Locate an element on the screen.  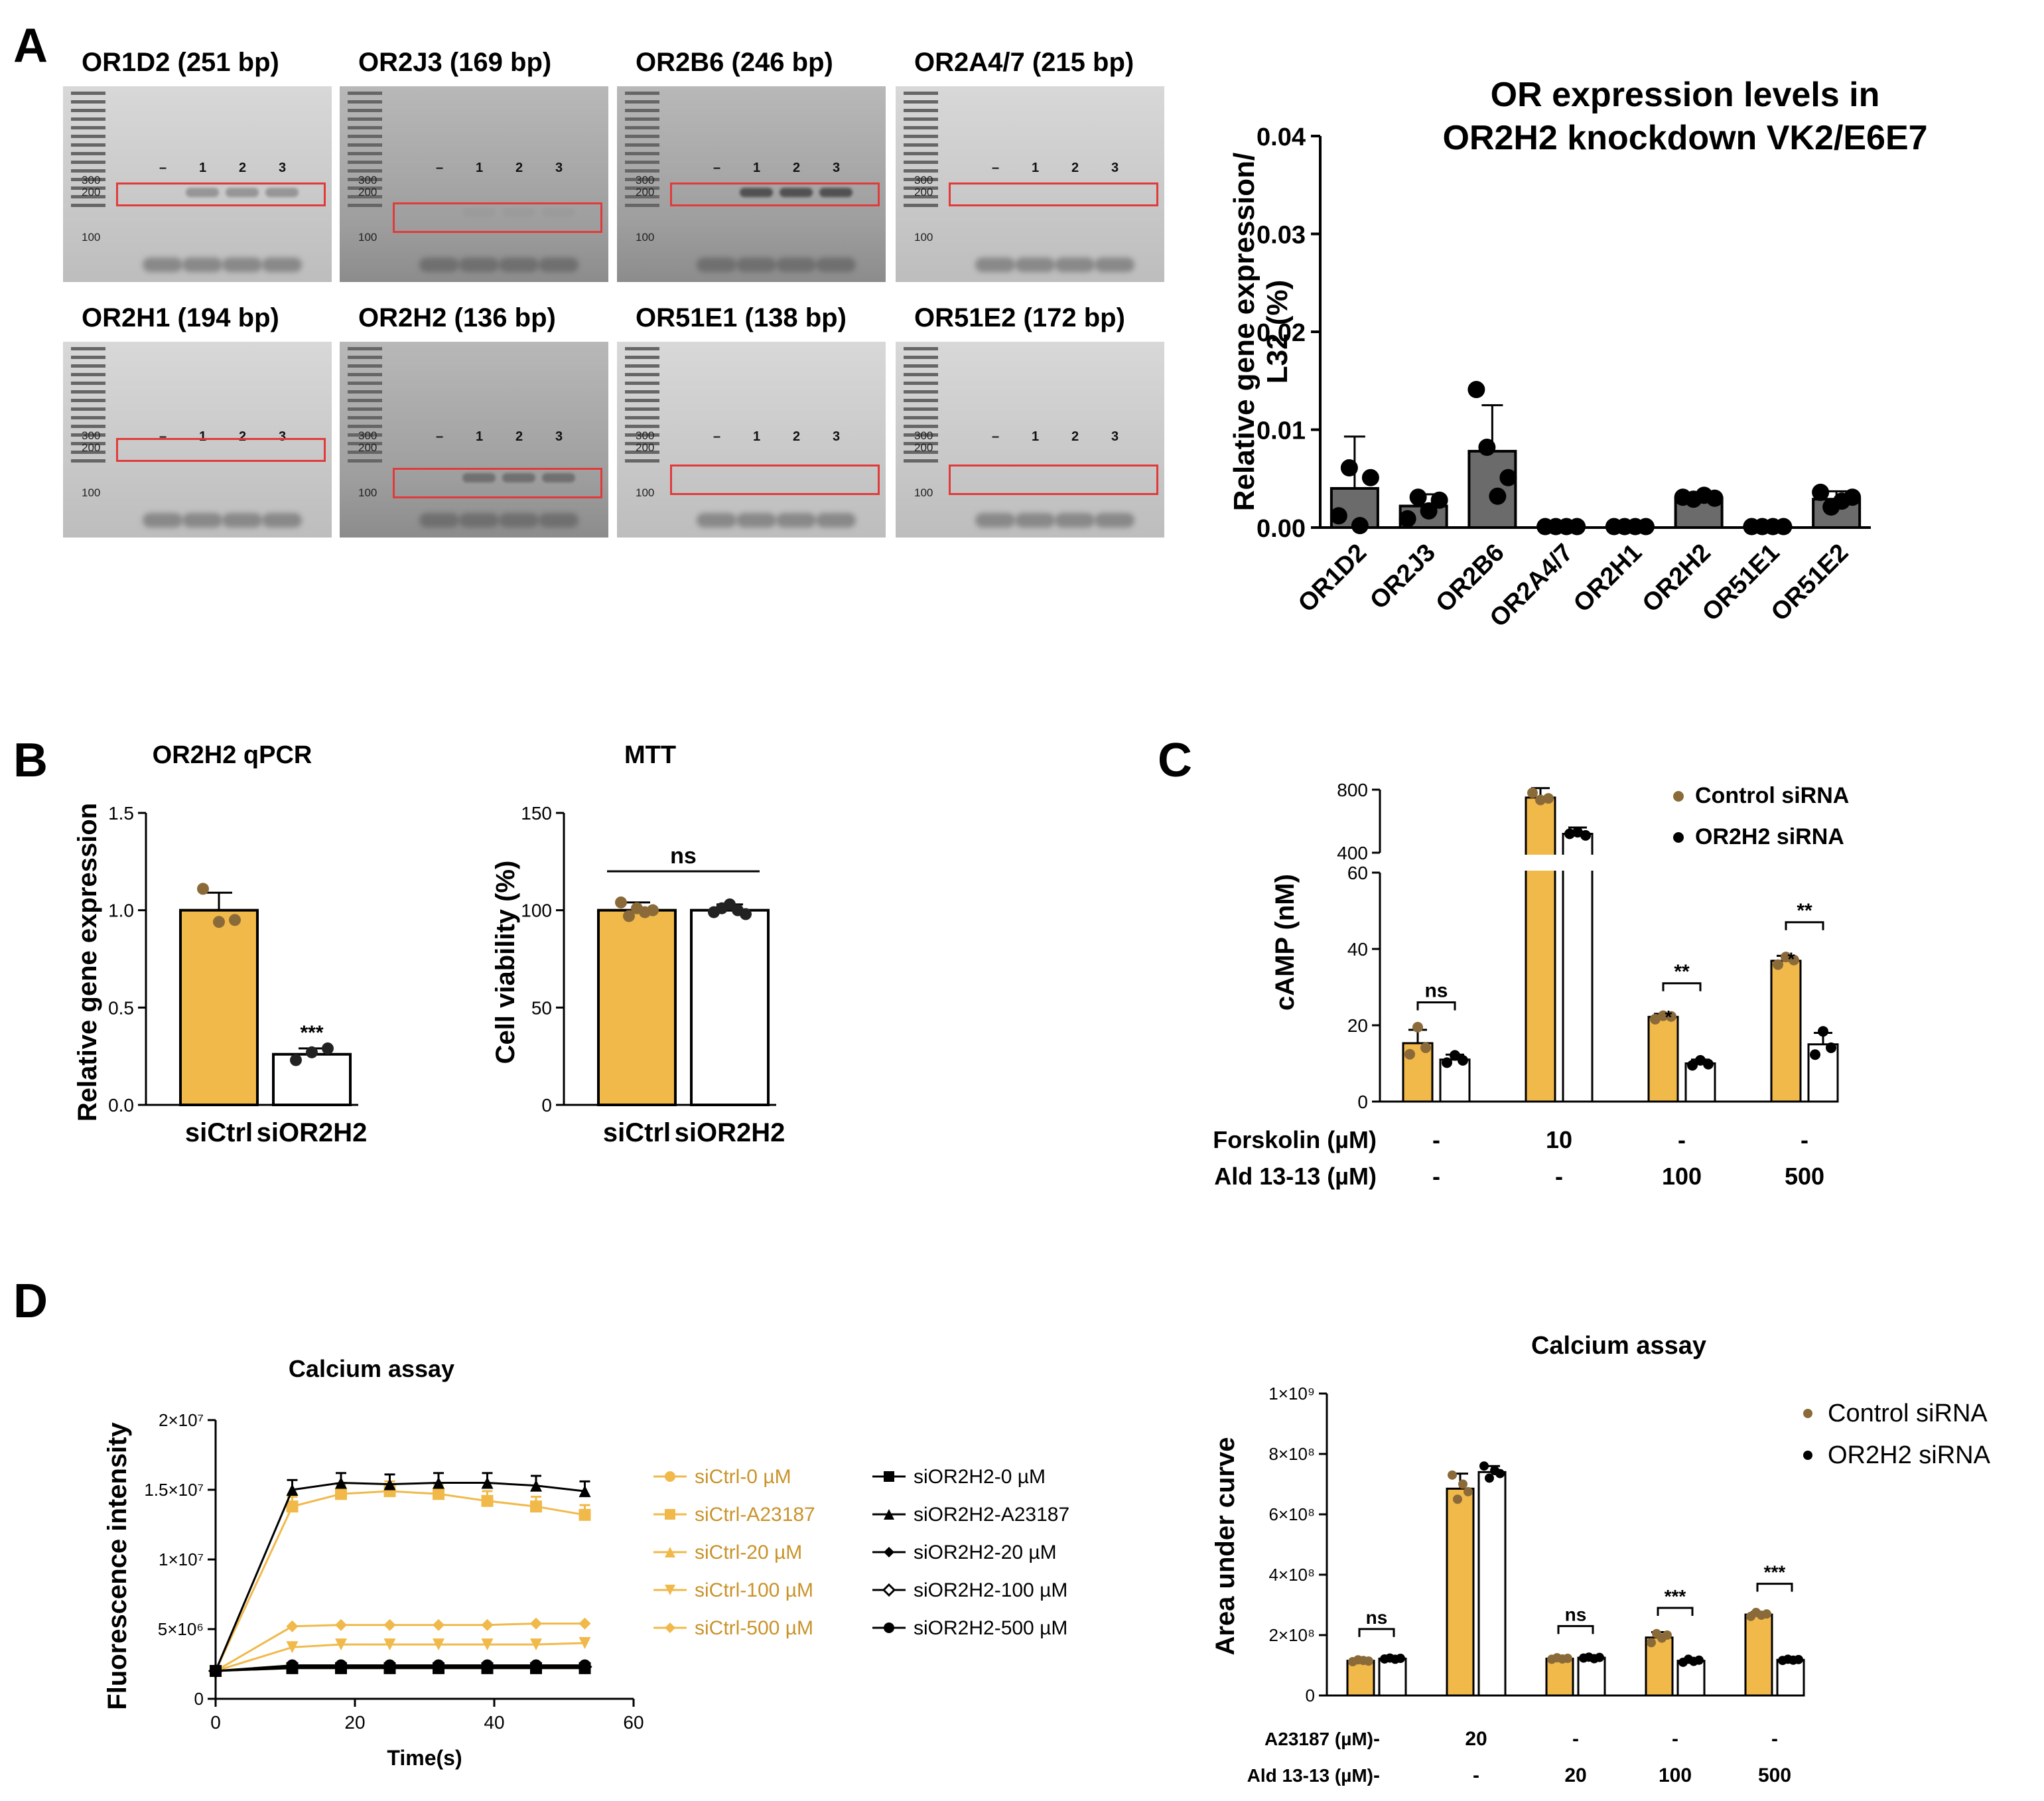
legend-label: siCtrl-500 µM is located at coordinates (754, 1628).